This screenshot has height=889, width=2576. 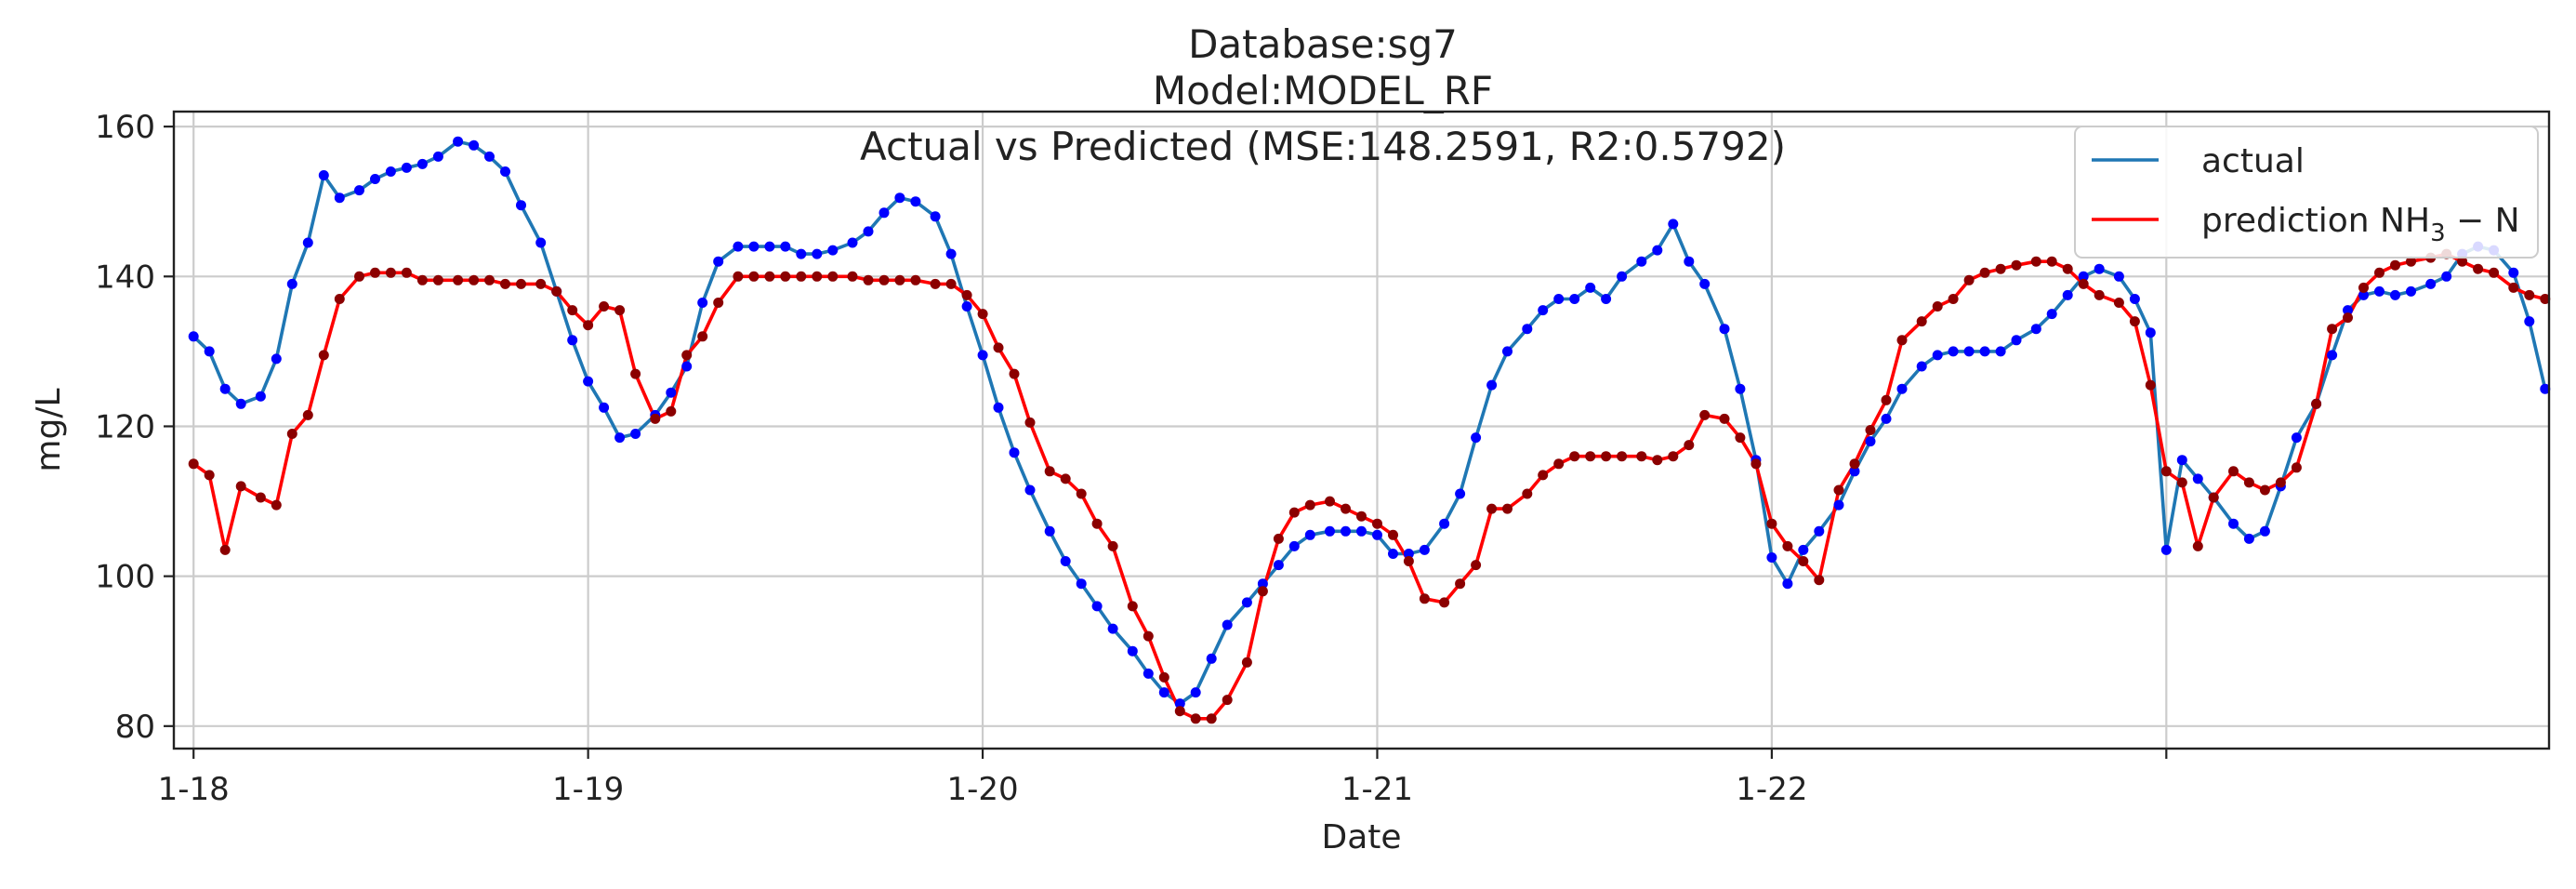 I want to click on x-tick-label: 1-22, so click(x=1771, y=789).